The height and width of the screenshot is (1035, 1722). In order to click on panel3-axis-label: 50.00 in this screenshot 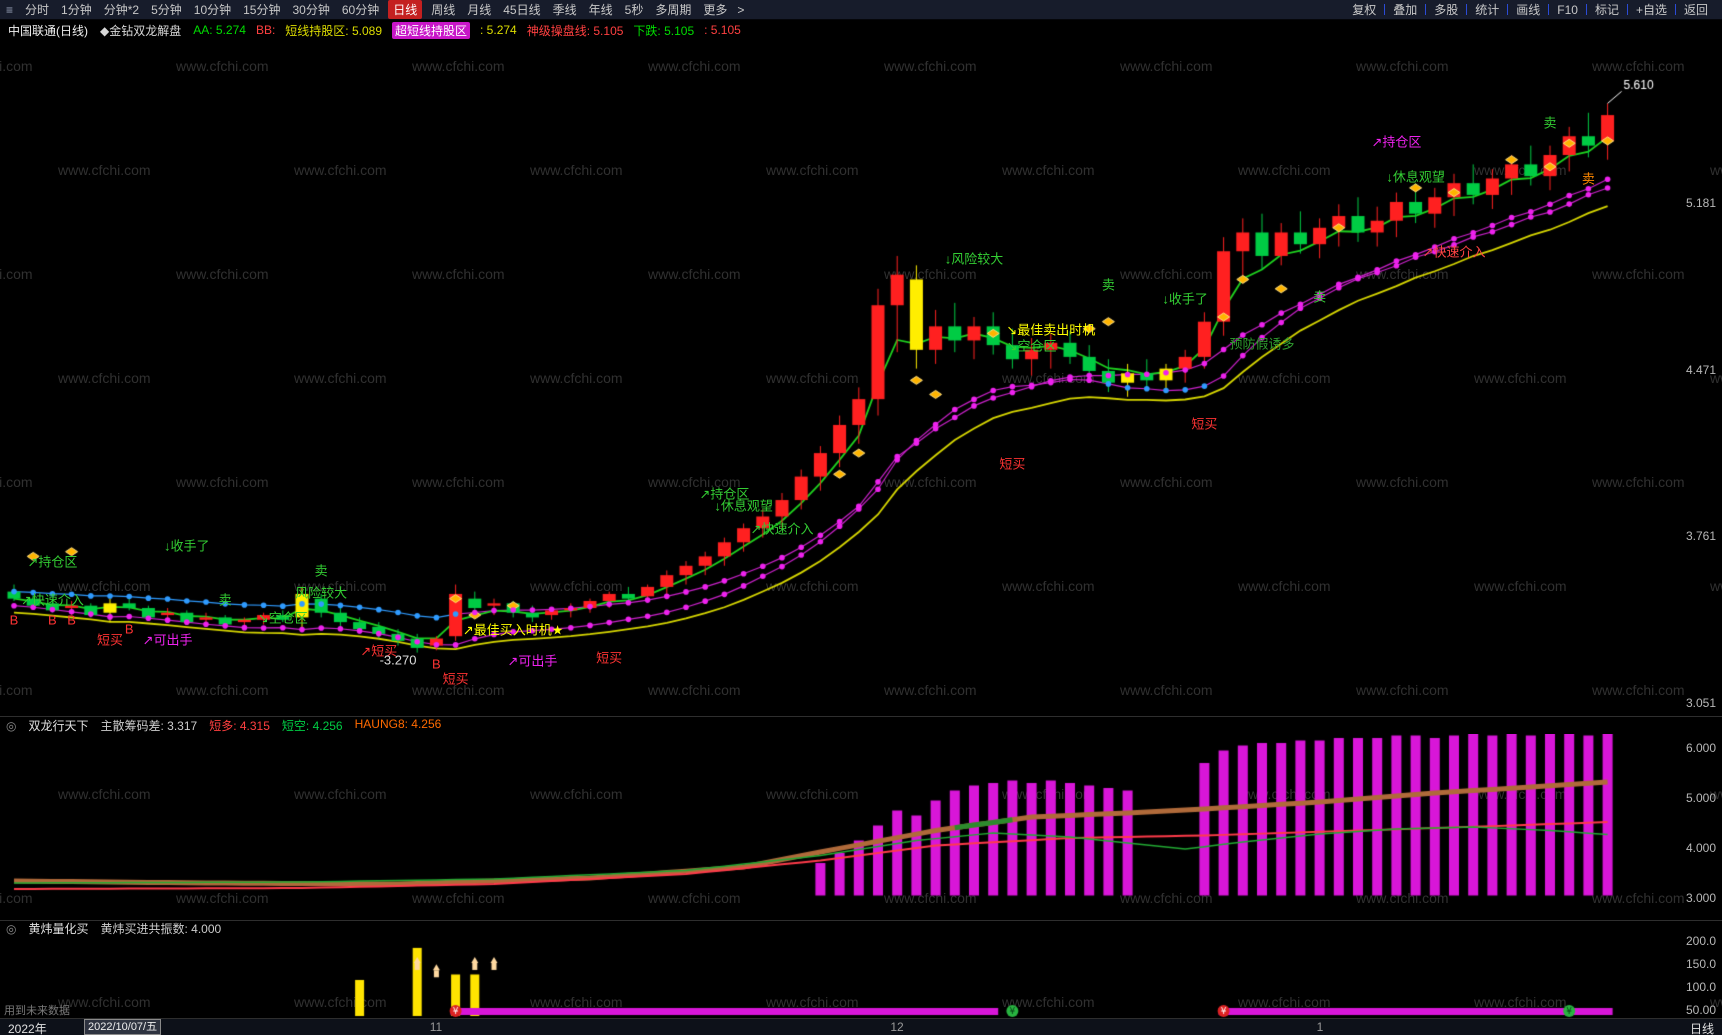, I will do `click(1700, 1009)`.